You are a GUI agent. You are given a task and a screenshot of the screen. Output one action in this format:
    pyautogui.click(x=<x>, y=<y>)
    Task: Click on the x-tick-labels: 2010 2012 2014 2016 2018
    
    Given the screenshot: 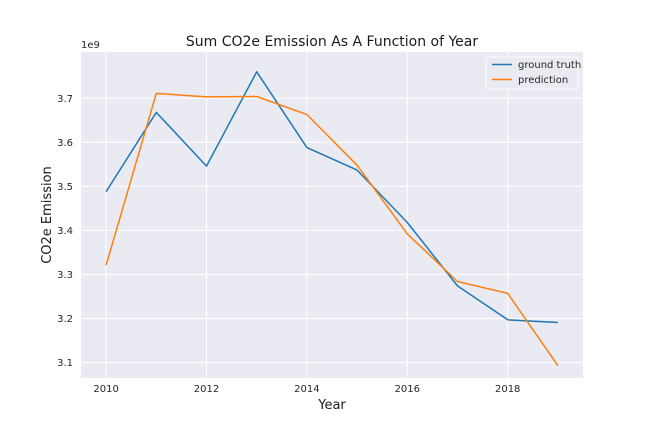 What is the action you would take?
    pyautogui.click(x=306, y=389)
    